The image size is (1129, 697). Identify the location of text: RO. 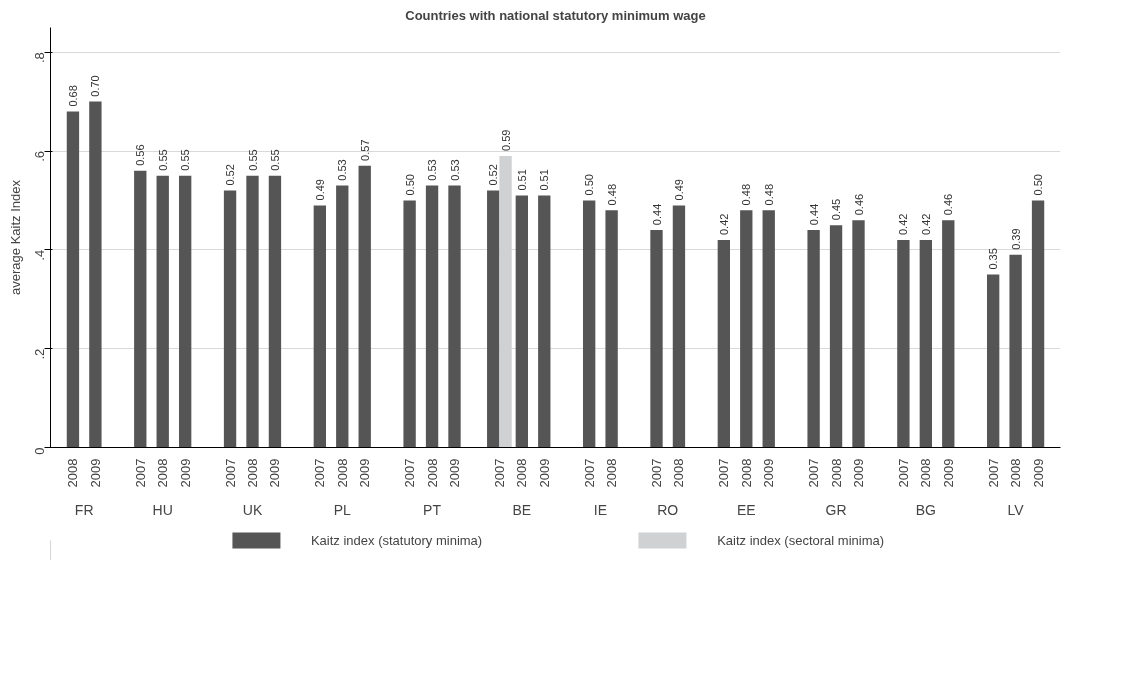
(668, 509).